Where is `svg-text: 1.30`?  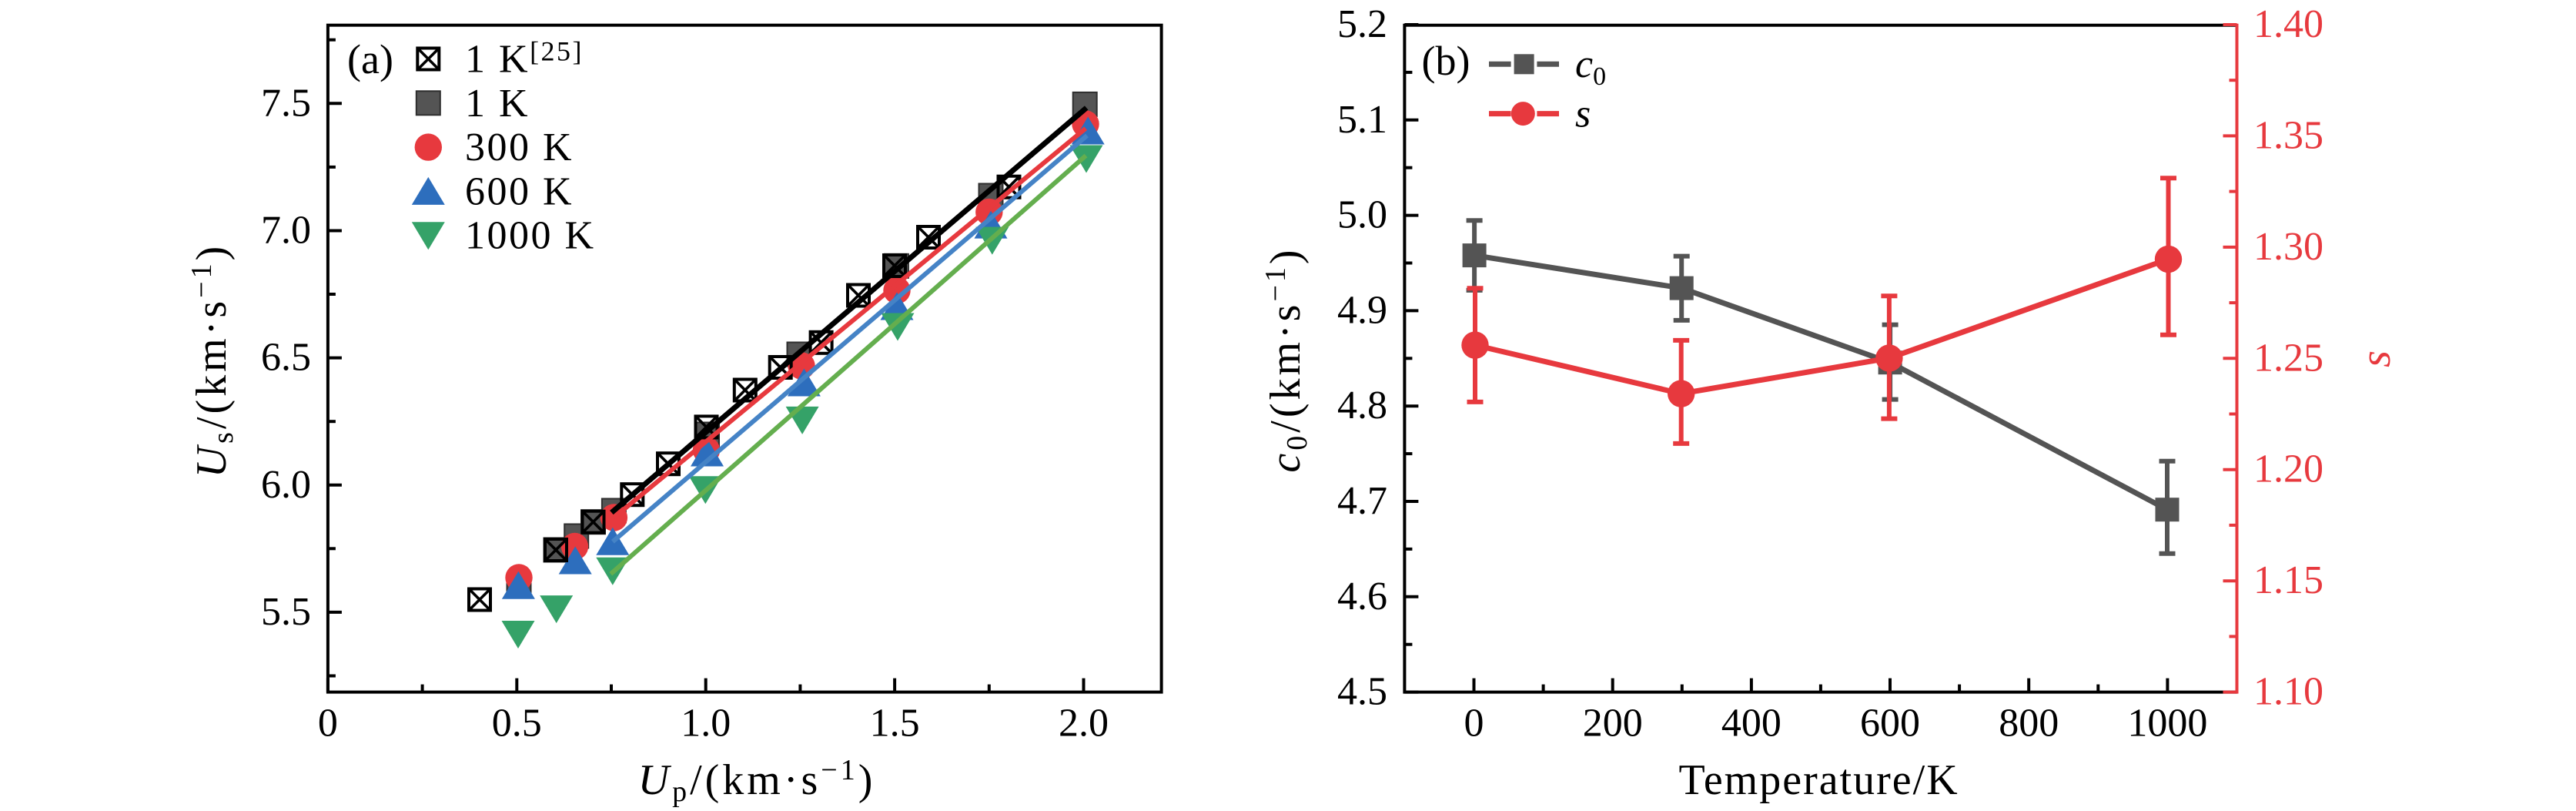 svg-text: 1.30 is located at coordinates (2288, 247).